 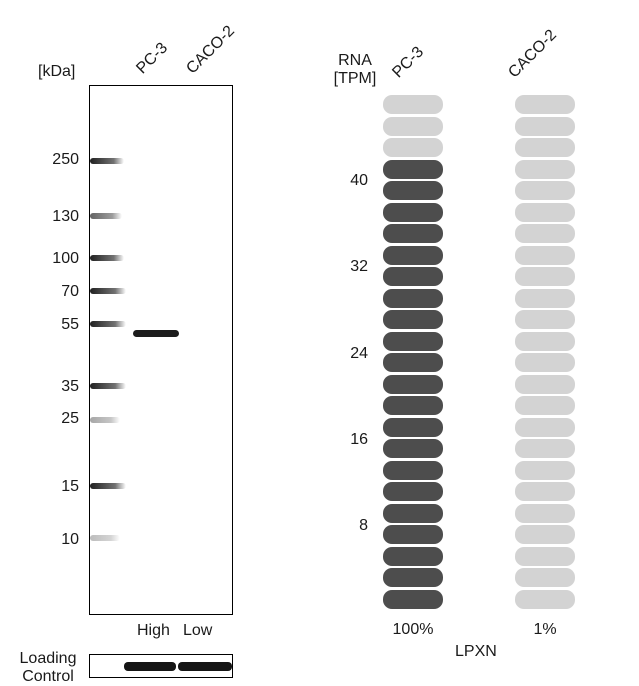 What do you see at coordinates (198, 630) in the screenshot?
I see `level-low: Low` at bounding box center [198, 630].